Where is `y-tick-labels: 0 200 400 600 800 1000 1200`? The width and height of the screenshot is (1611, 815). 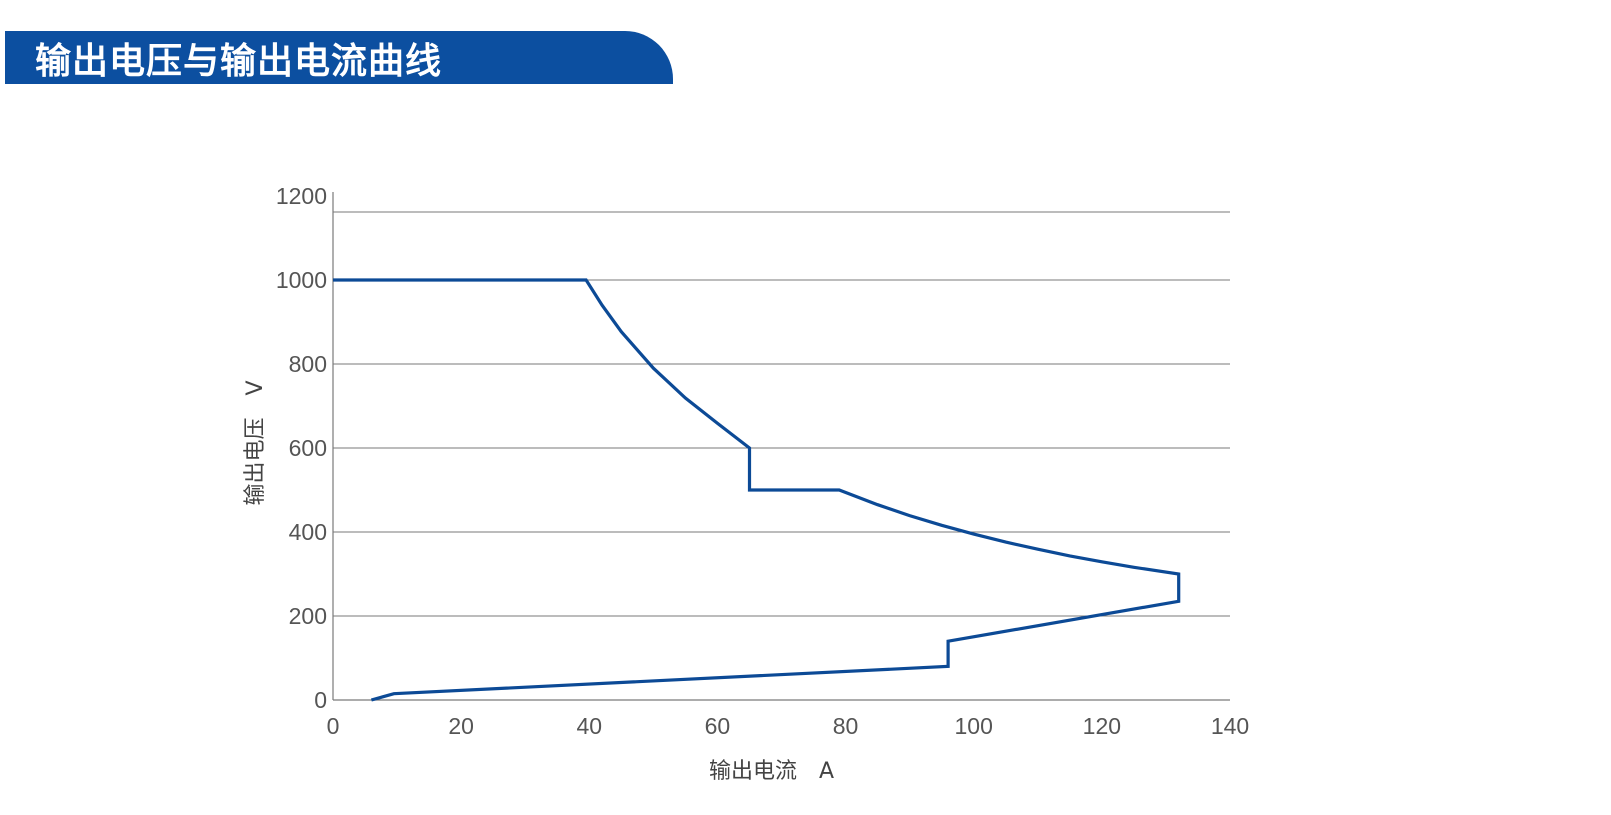 y-tick-labels: 0 200 400 600 800 1000 1200 is located at coordinates (301, 448).